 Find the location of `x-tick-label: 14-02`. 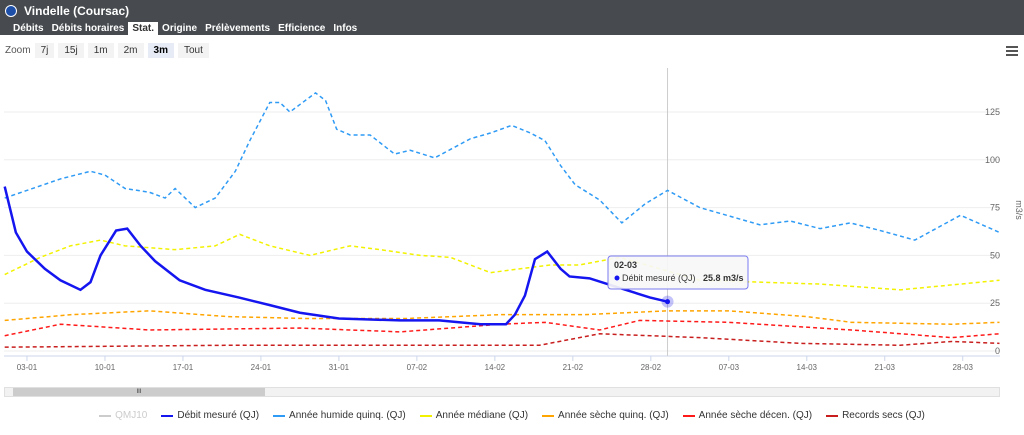

x-tick-label: 14-02 is located at coordinates (495, 367).